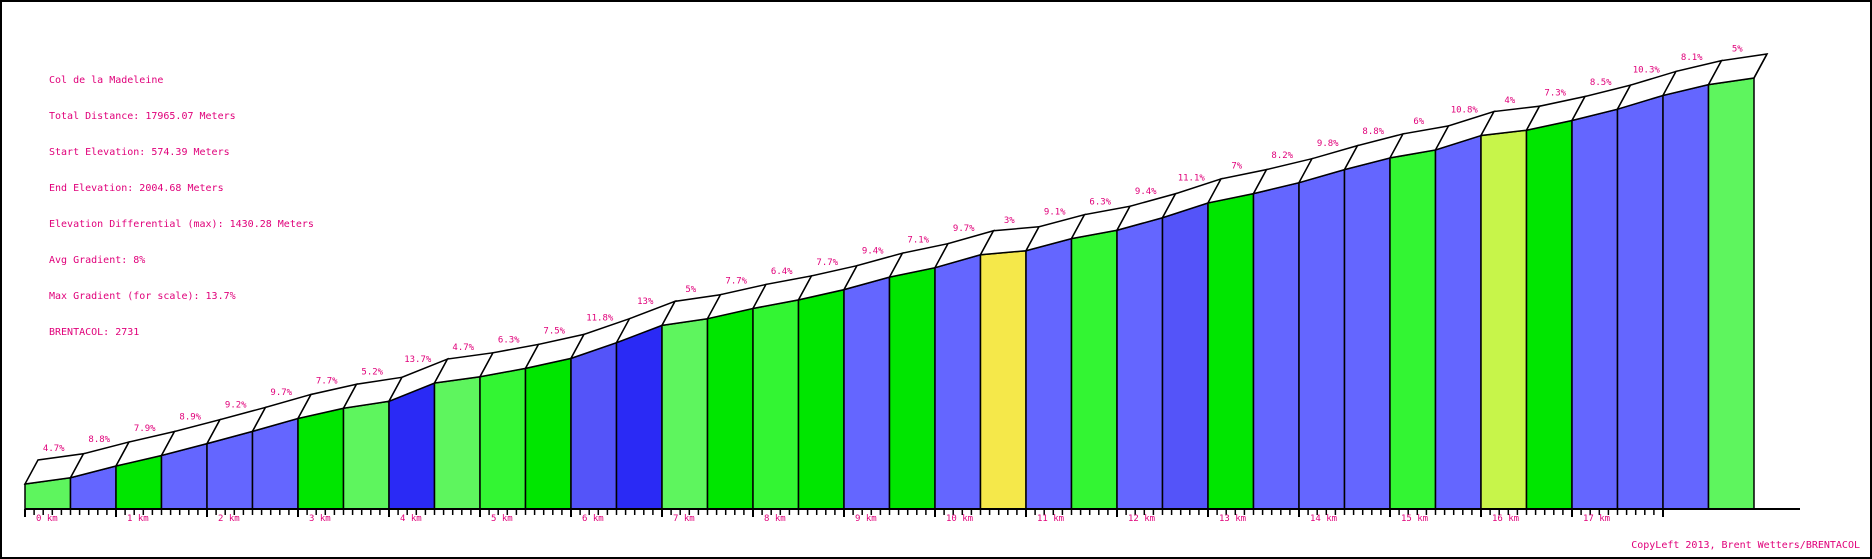 The image size is (1872, 559). What do you see at coordinates (236, 406) in the screenshot?
I see `gradient-label: 9.2%` at bounding box center [236, 406].